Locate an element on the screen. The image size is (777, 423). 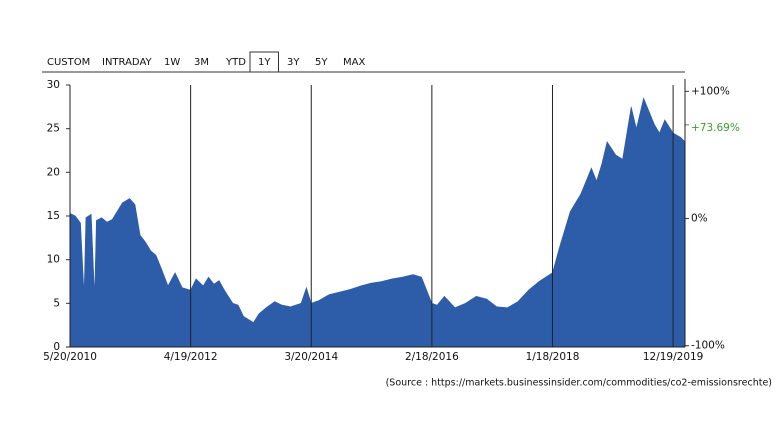
y2-tick-label: -100% is located at coordinates (708, 346).